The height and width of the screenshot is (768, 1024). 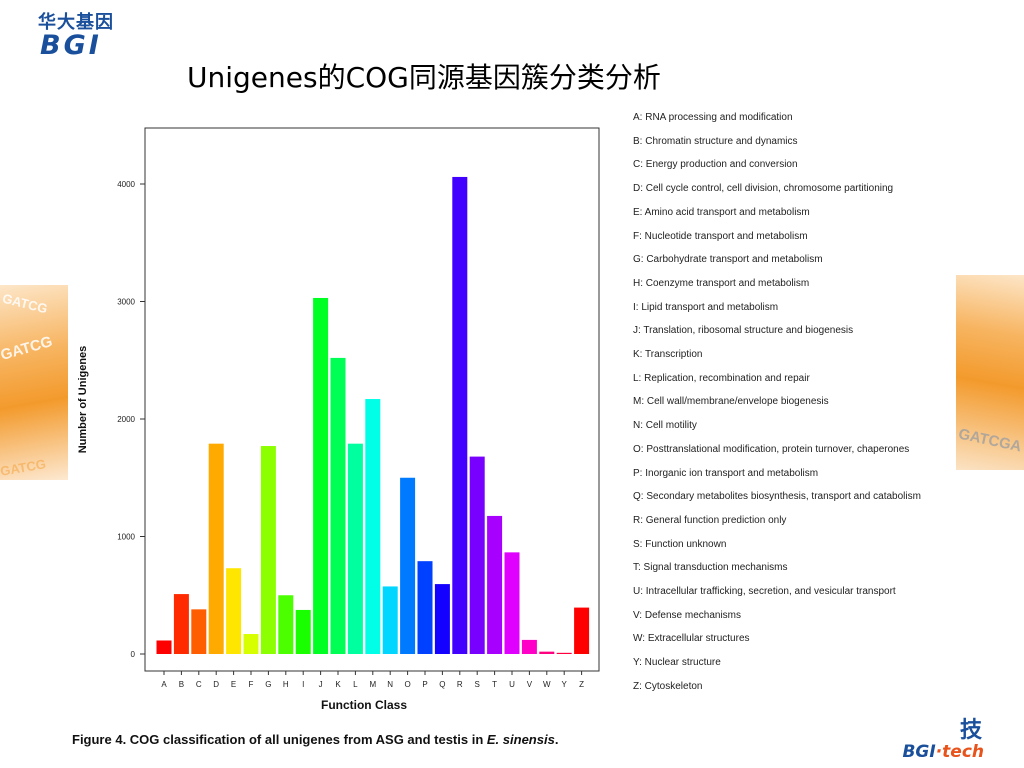 I want to click on x-axis-label: Function Class, so click(x=364, y=705).